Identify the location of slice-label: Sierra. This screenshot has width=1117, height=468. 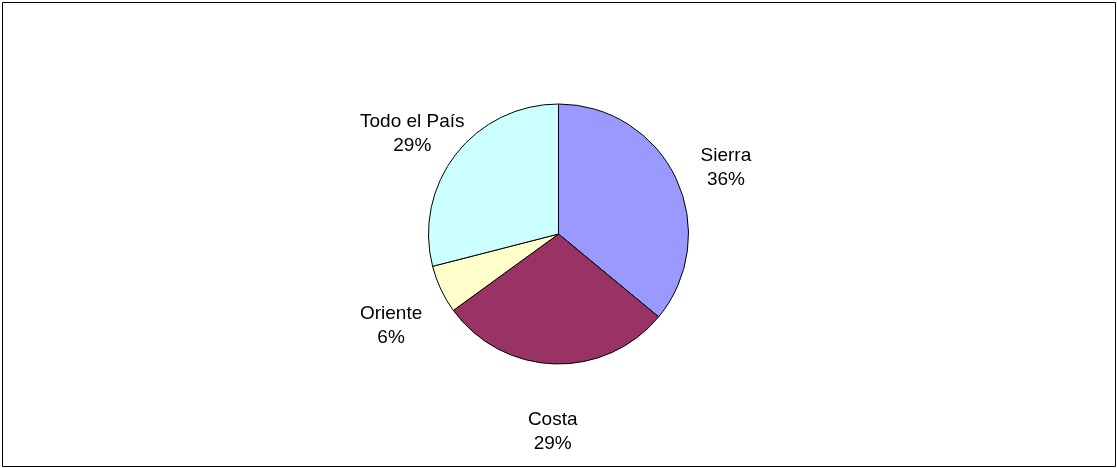
(726, 155).